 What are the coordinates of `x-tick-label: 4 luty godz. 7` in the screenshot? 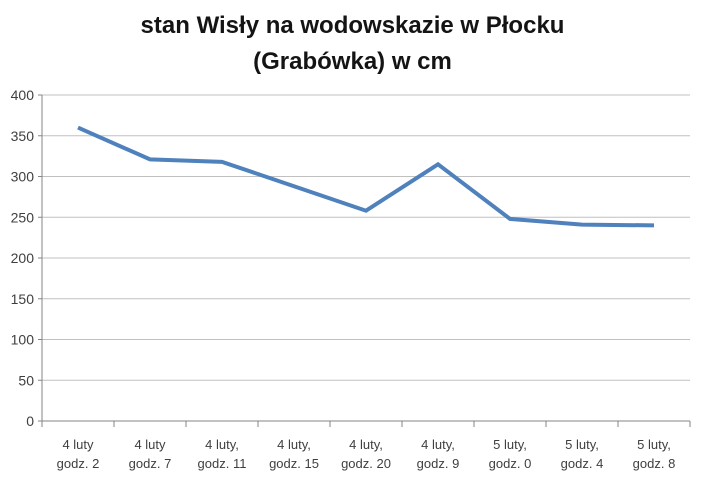 It's located at (150, 454).